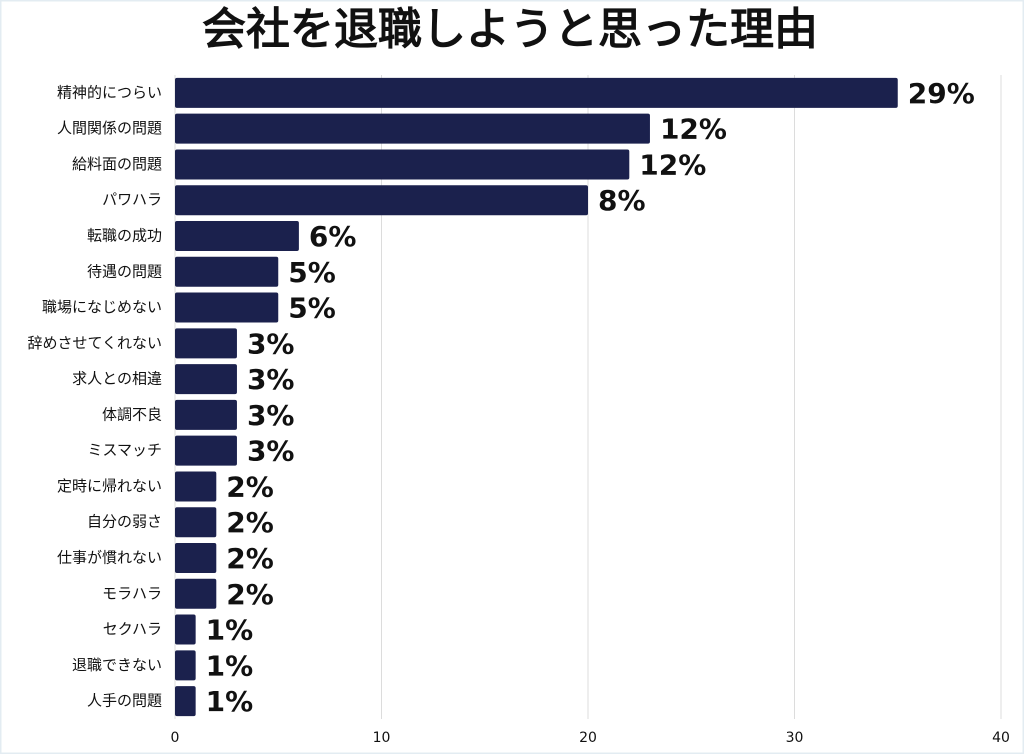 The height and width of the screenshot is (754, 1024). Describe the element at coordinates (132, 200) in the screenshot. I see `y-tick-label: パワハラ` at that location.